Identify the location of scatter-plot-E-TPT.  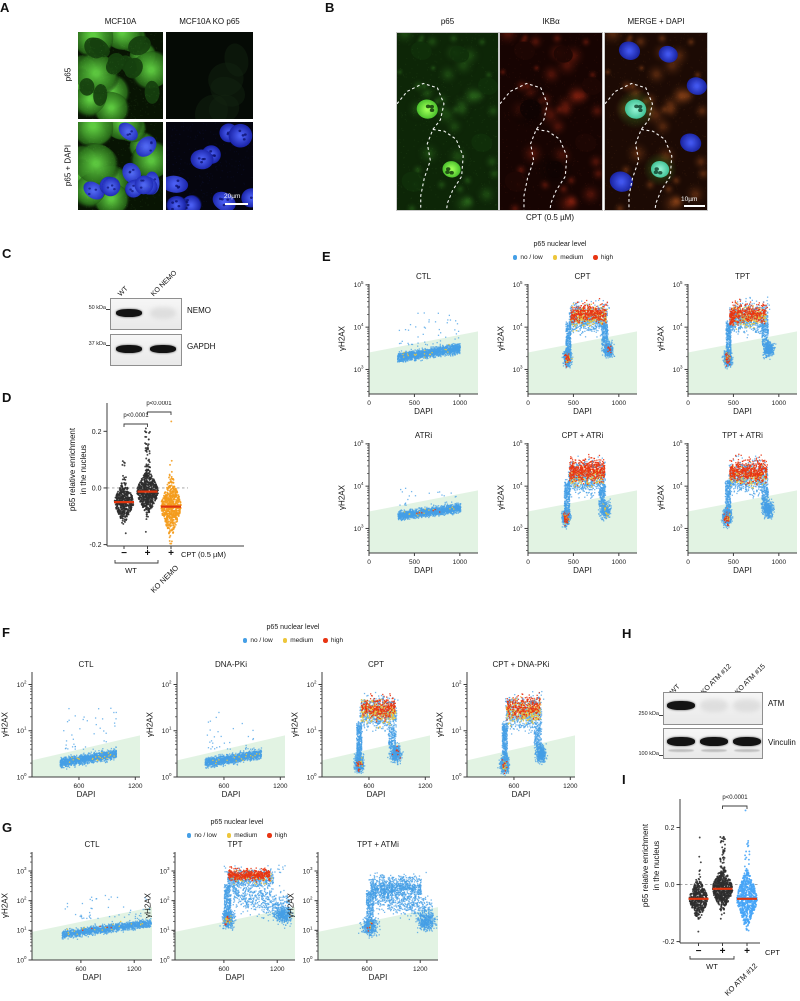
(731, 346).